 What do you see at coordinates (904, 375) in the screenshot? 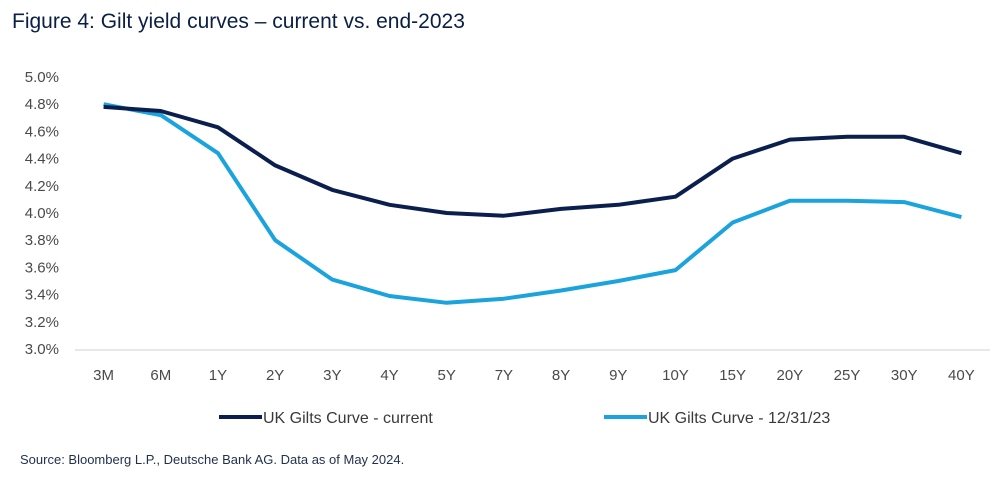
I see `x-tick-label: 30Y` at bounding box center [904, 375].